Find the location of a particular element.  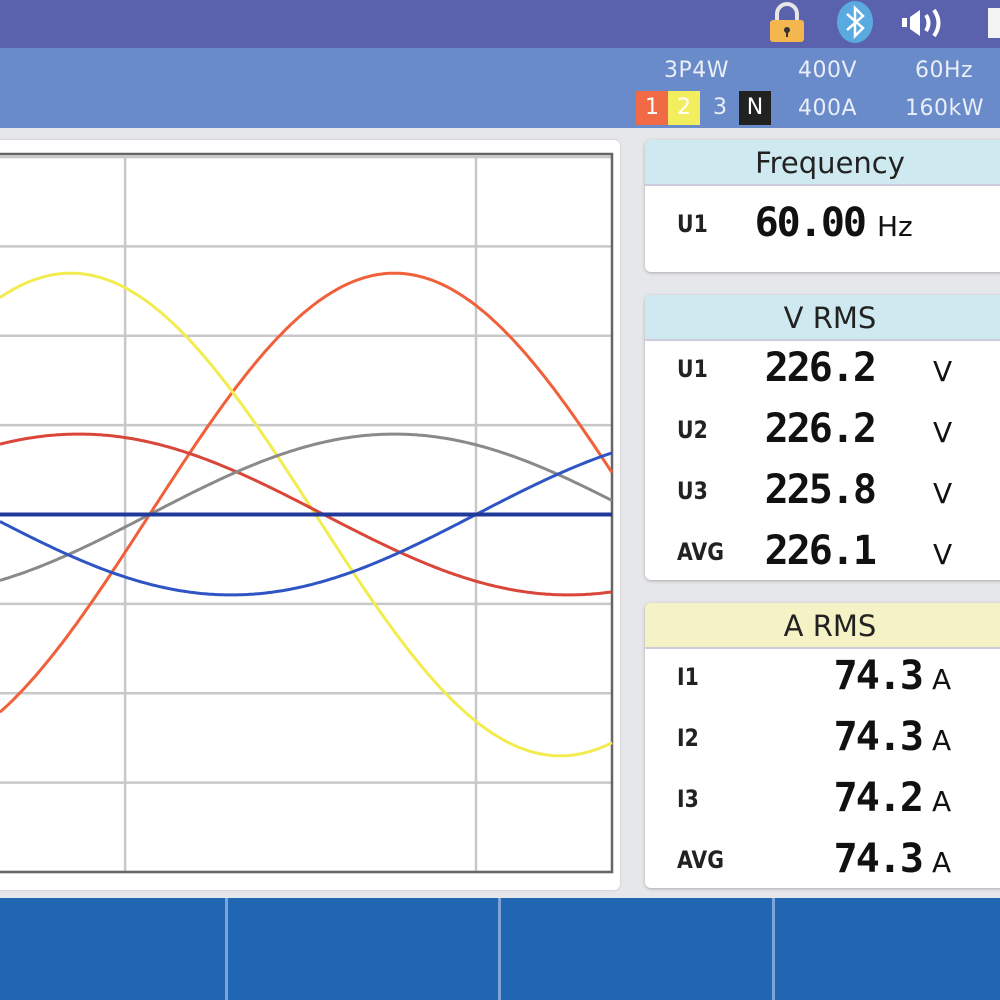

arms-card-title: A RMS is located at coordinates (822, 626).